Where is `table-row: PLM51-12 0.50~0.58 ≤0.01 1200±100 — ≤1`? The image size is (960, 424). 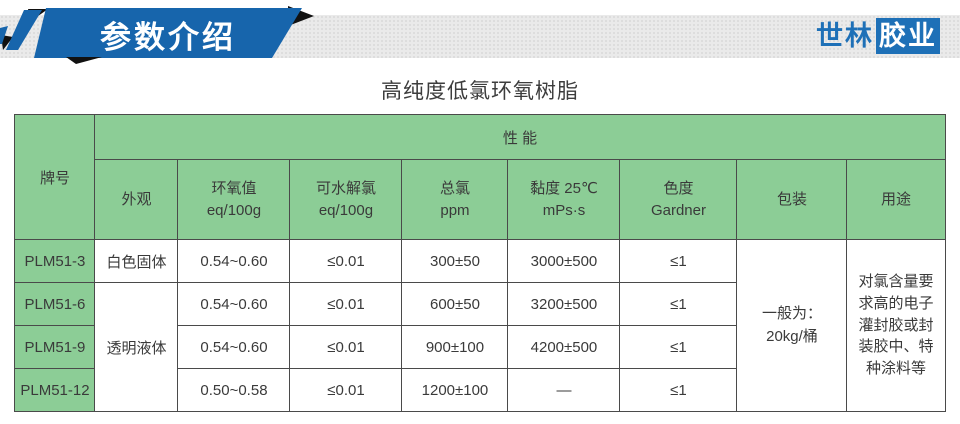 table-row: PLM51-12 0.50~0.58 ≤0.01 1200±100 — ≤1 is located at coordinates (479, 390).